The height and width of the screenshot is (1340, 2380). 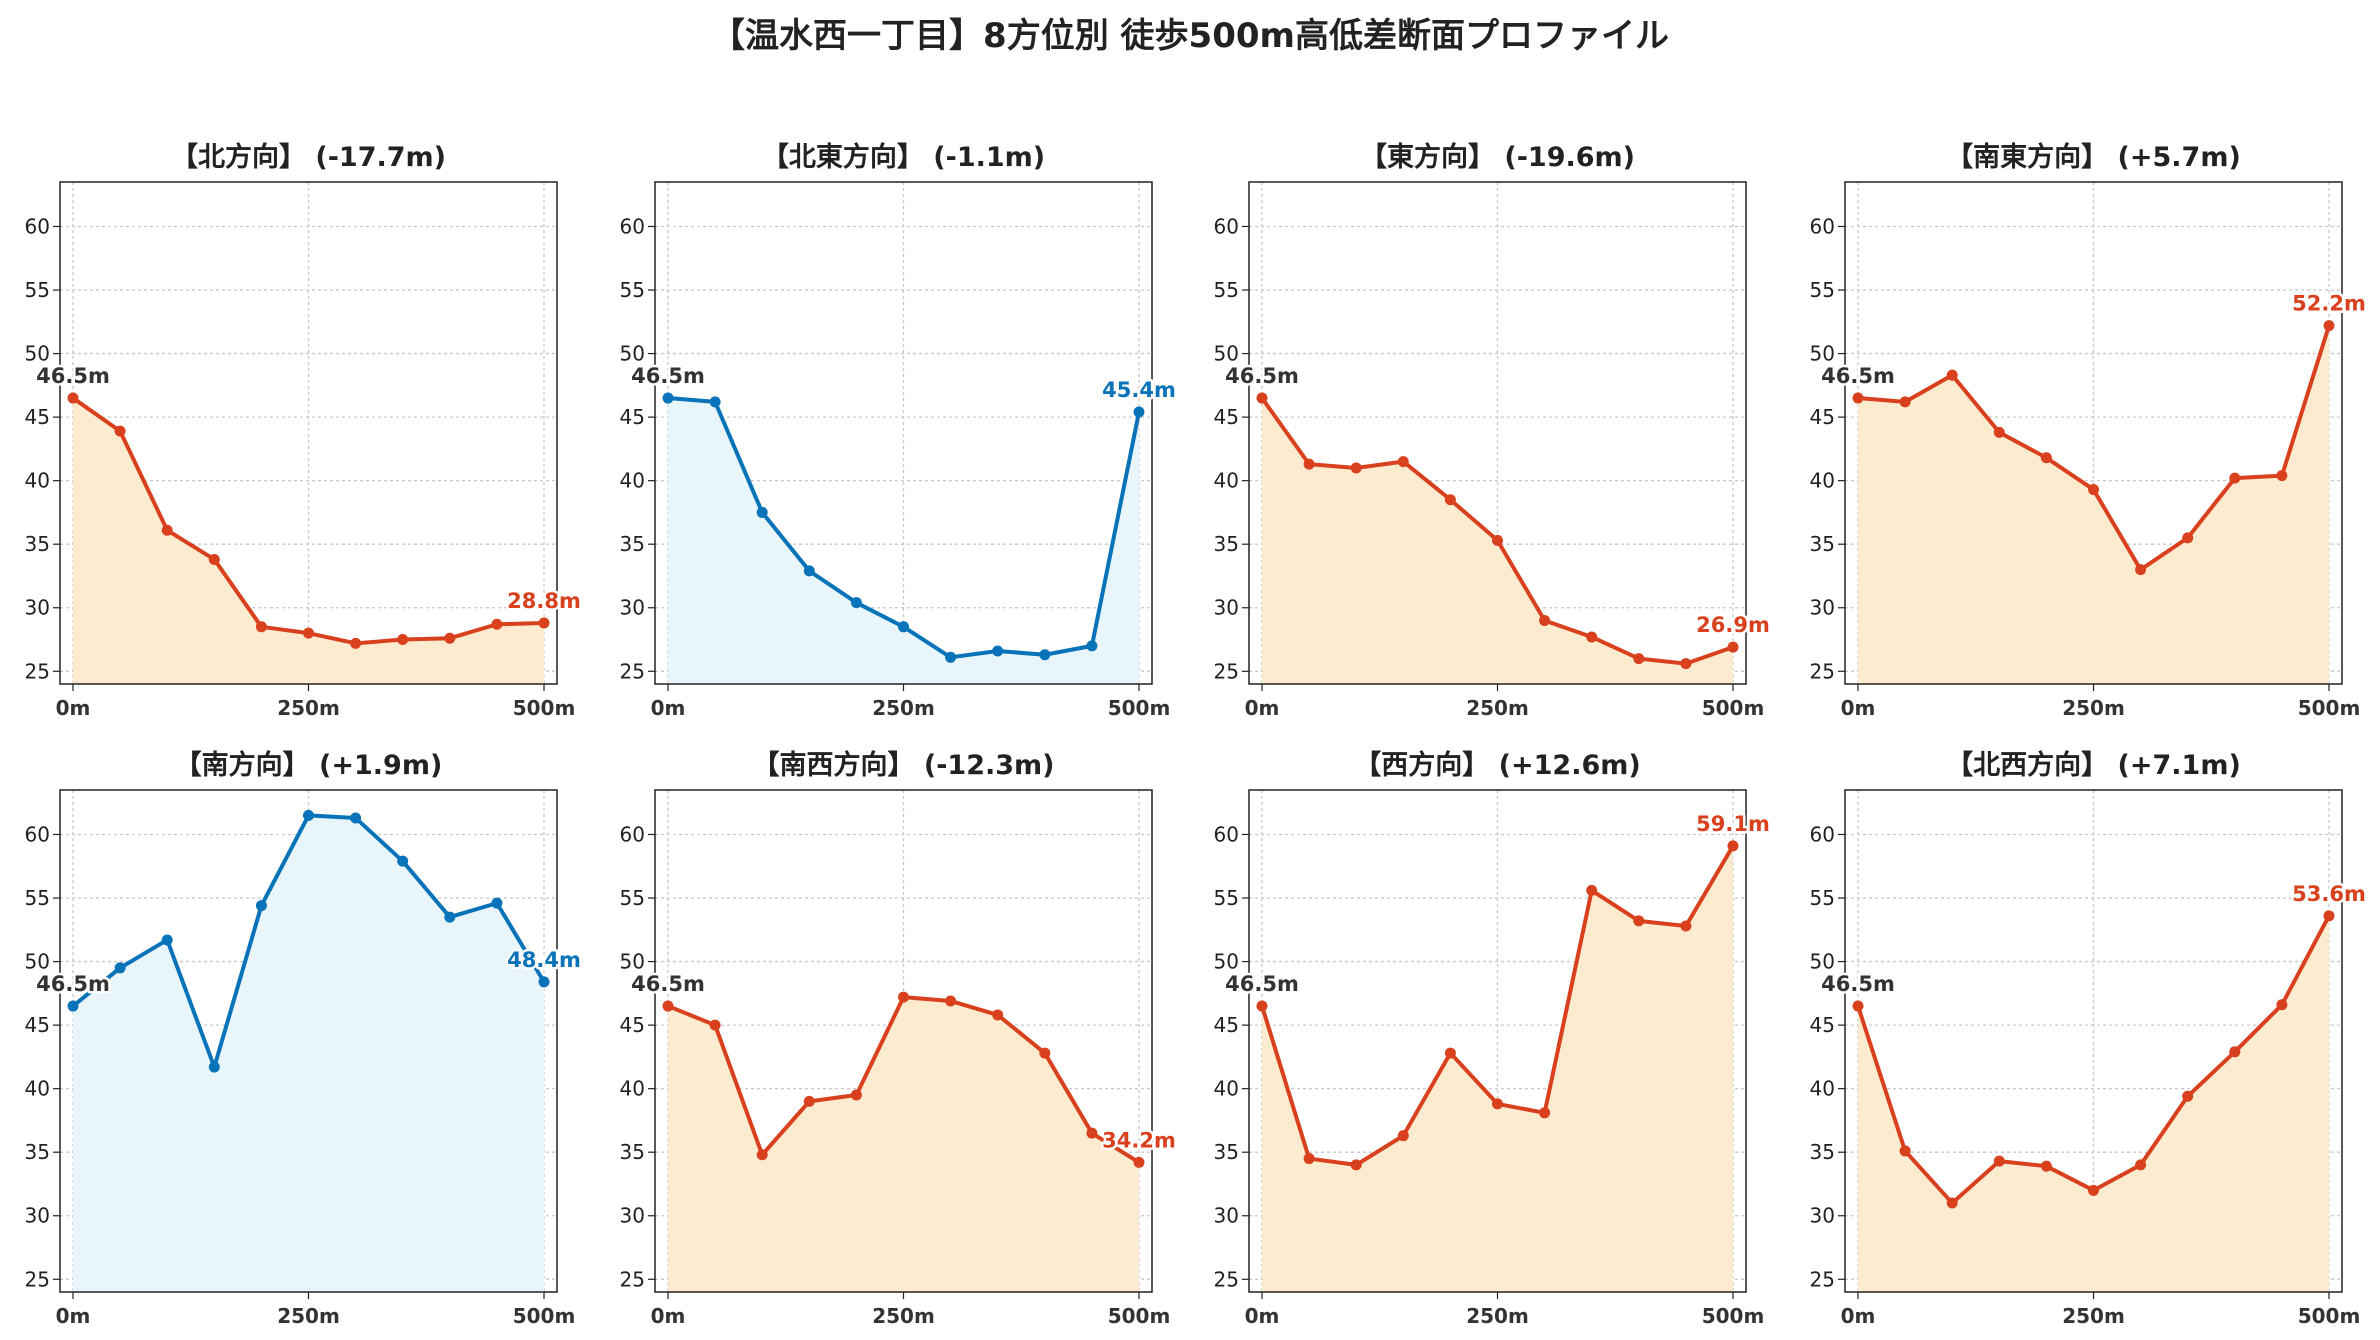 What do you see at coordinates (1190, 36) in the screenshot?
I see `figure-title: 【温水西一丁目】8方位別 徒歩500m高低差断面プロファイル` at bounding box center [1190, 36].